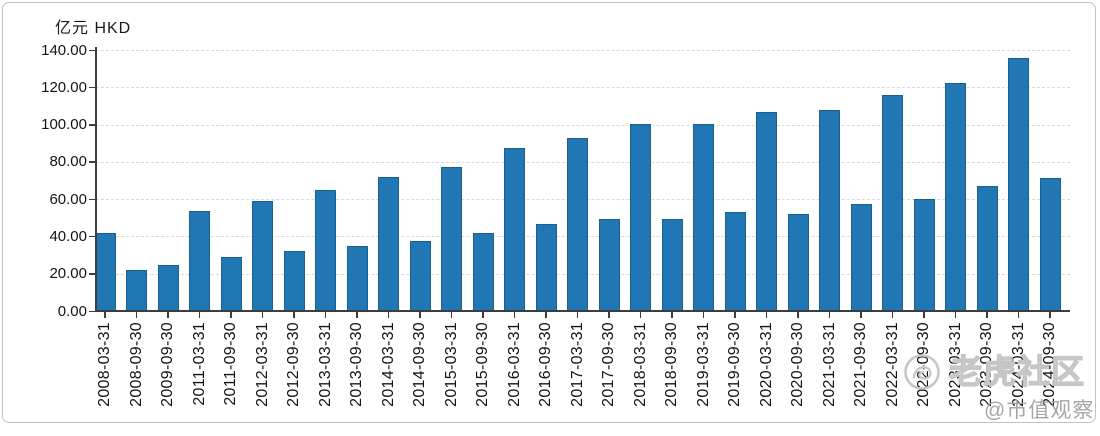 This screenshot has width=1100, height=436. Describe the element at coordinates (608, 364) in the screenshot. I see `x-tick-label: 2017-09-30` at that location.